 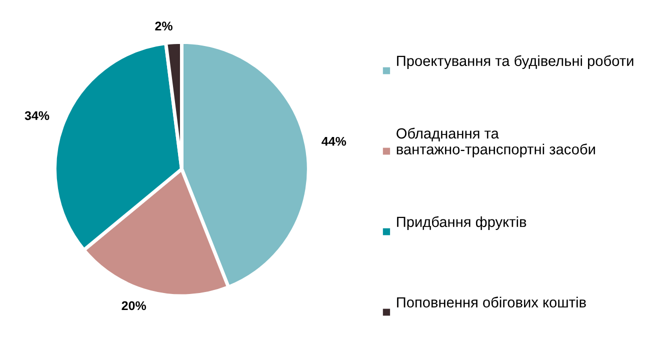 I want to click on legend-label: Проектування та будівельні роботи, so click(x=515, y=62).